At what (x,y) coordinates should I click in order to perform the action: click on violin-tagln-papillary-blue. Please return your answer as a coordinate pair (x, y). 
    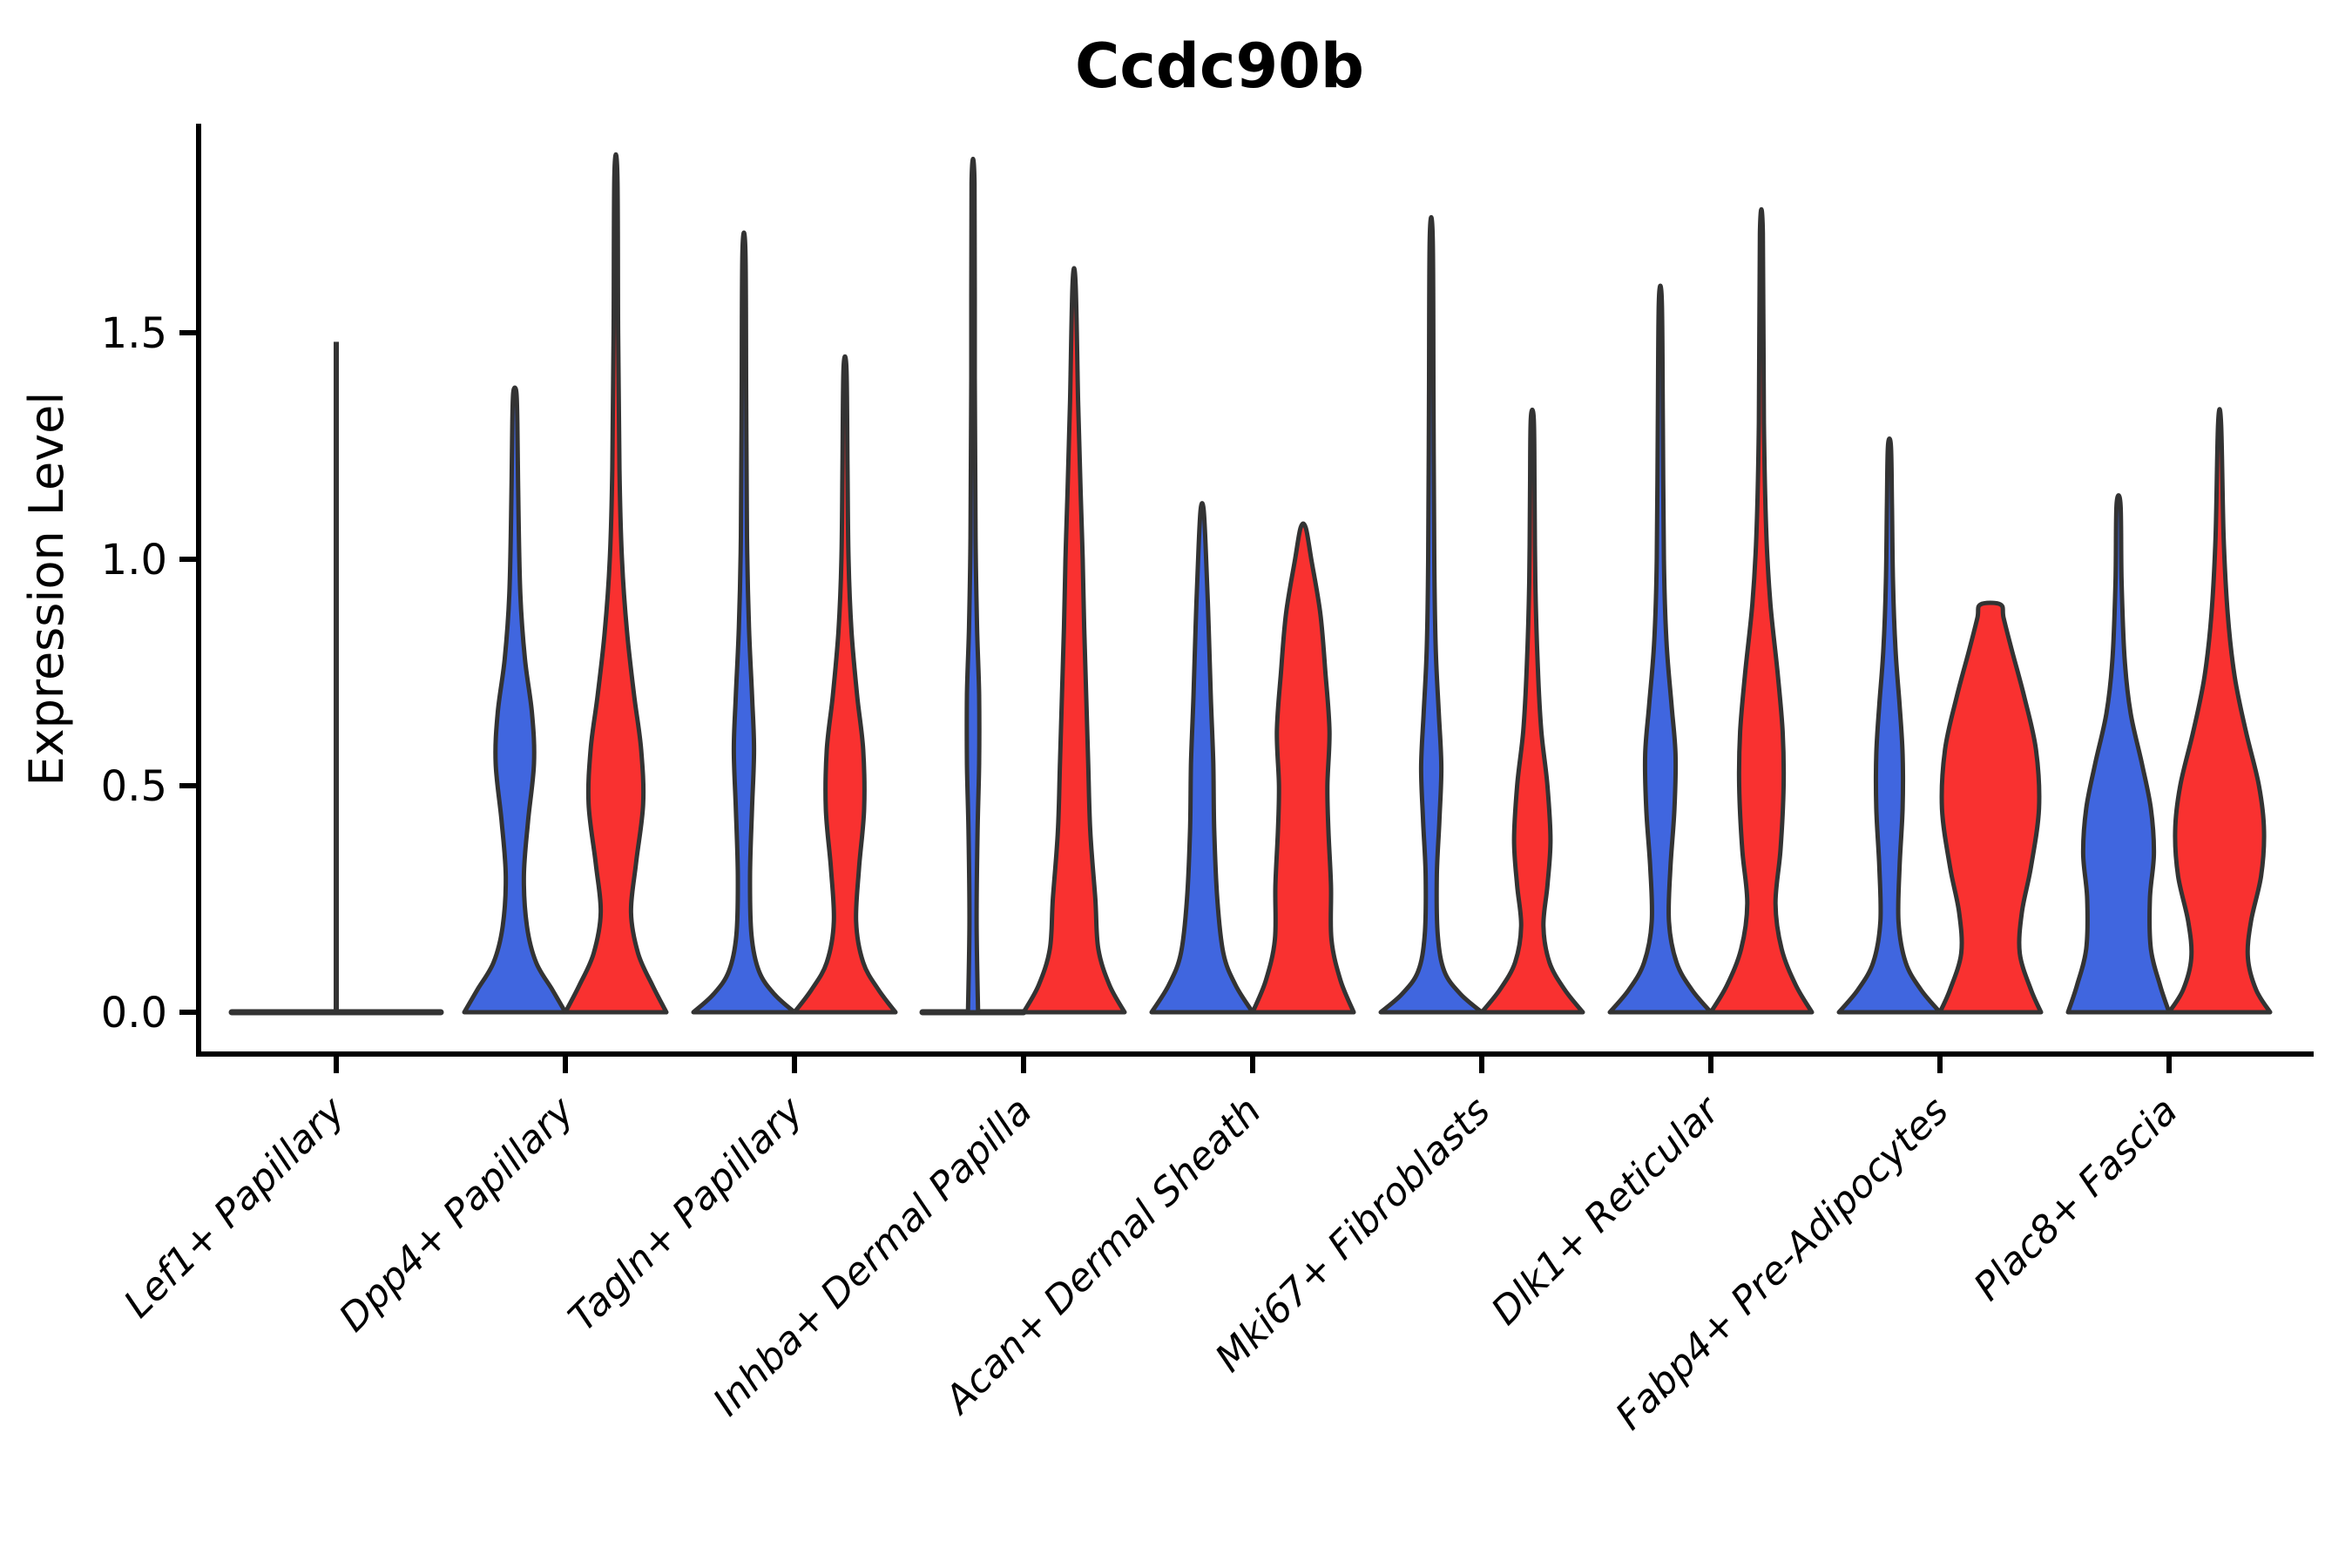
    Looking at the image, I should click on (744, 623).